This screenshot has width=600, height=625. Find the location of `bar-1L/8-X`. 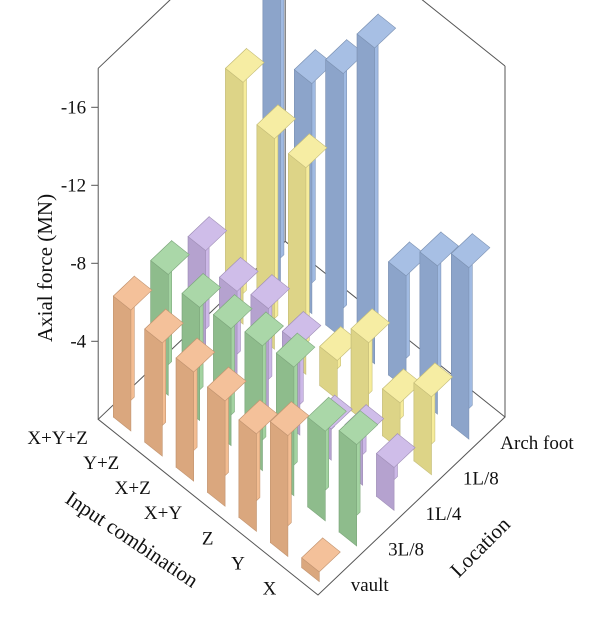

bar-1L/8-X is located at coordinates (433, 419).